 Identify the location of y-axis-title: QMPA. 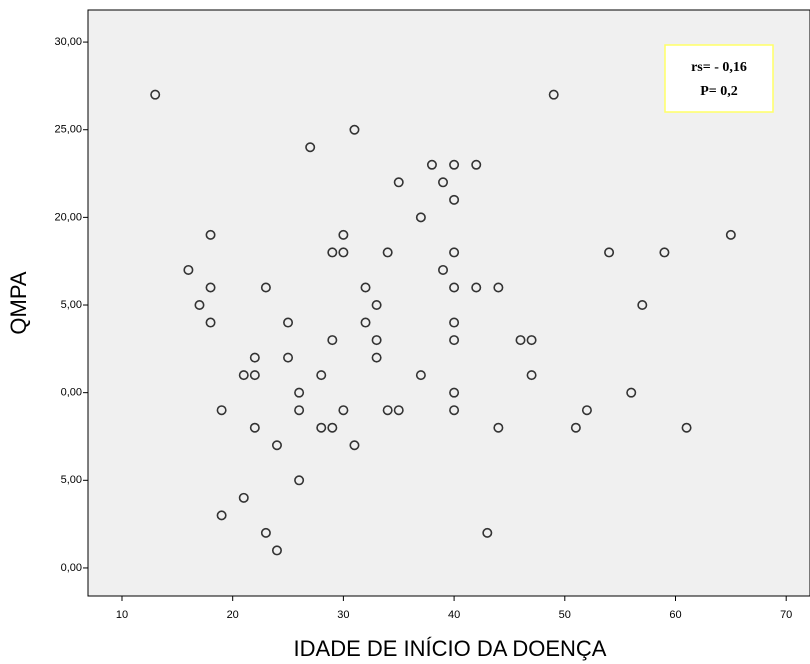
(18, 302).